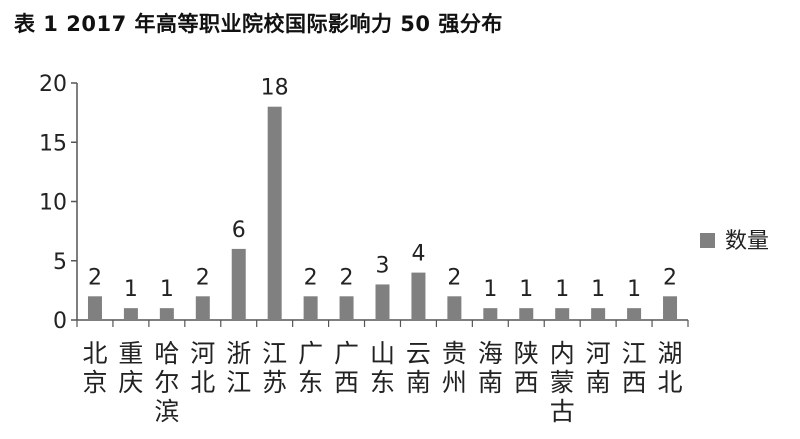 This screenshot has width=800, height=439. I want to click on category-label: 河北, so click(202, 368).